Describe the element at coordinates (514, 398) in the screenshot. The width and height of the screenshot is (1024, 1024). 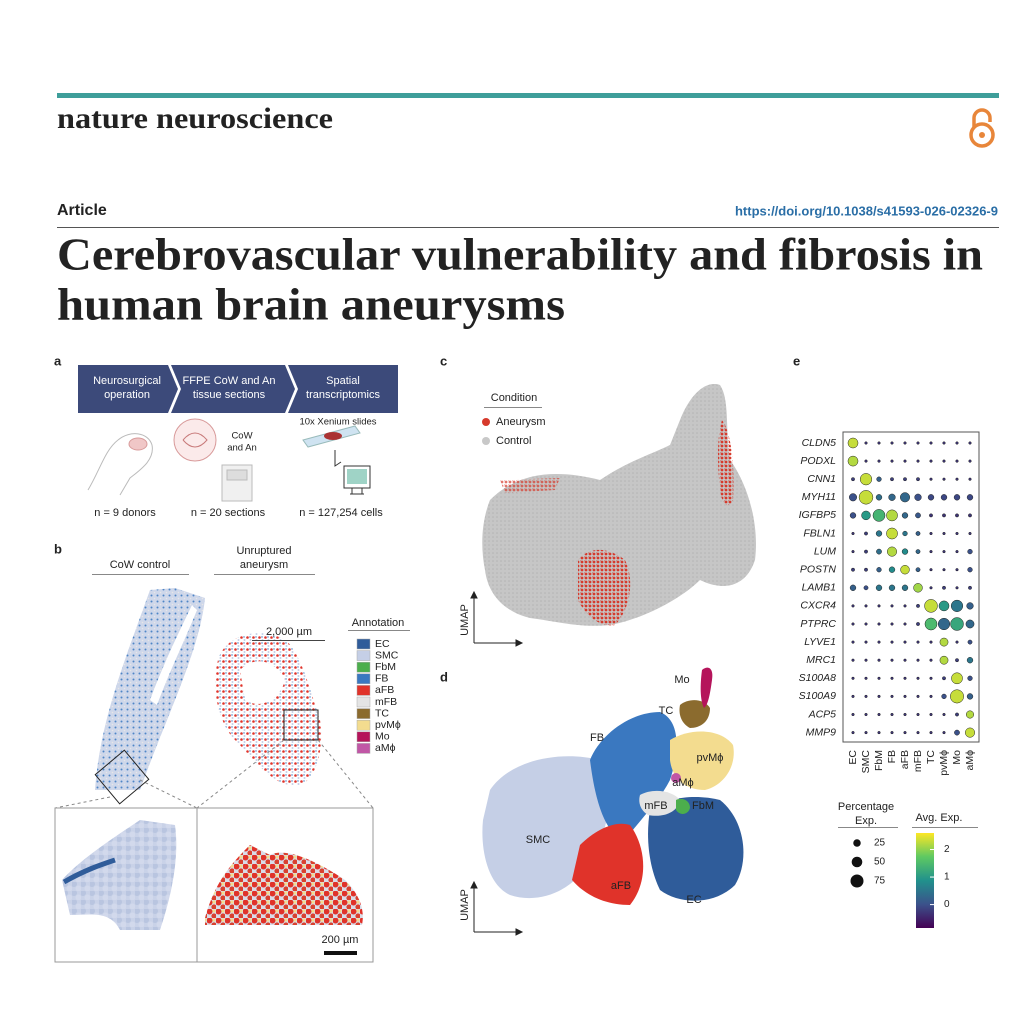
I see `legend-title: Condition` at that location.